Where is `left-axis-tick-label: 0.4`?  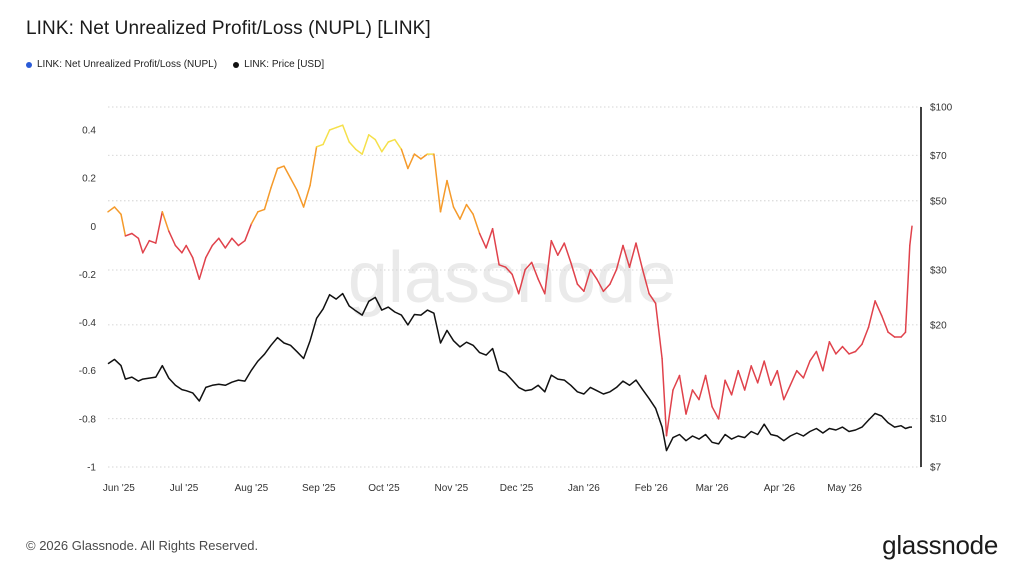
left-axis-tick-label: 0.4 is located at coordinates (89, 131).